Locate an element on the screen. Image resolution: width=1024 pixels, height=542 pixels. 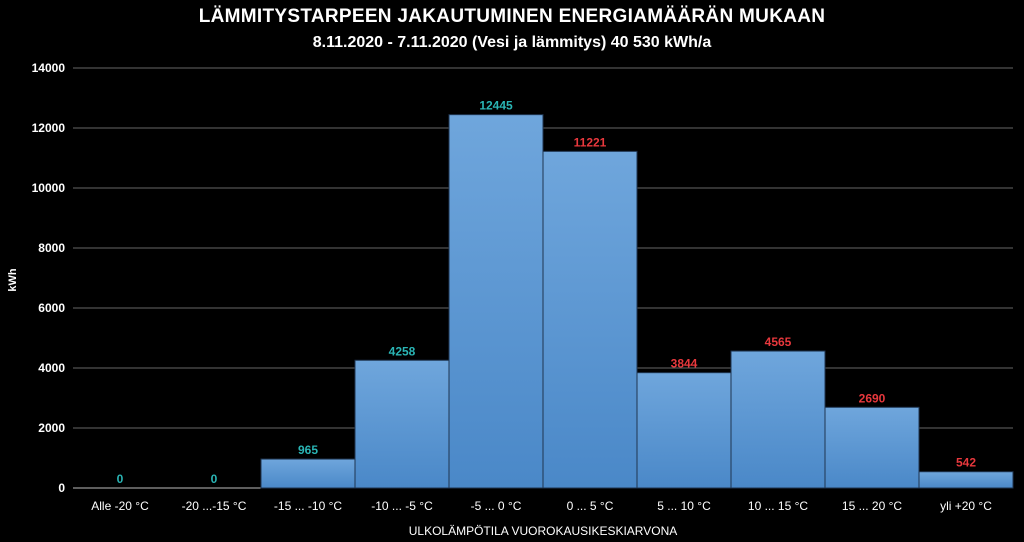
y-axis-label: kWh is located at coordinates (13, 280).